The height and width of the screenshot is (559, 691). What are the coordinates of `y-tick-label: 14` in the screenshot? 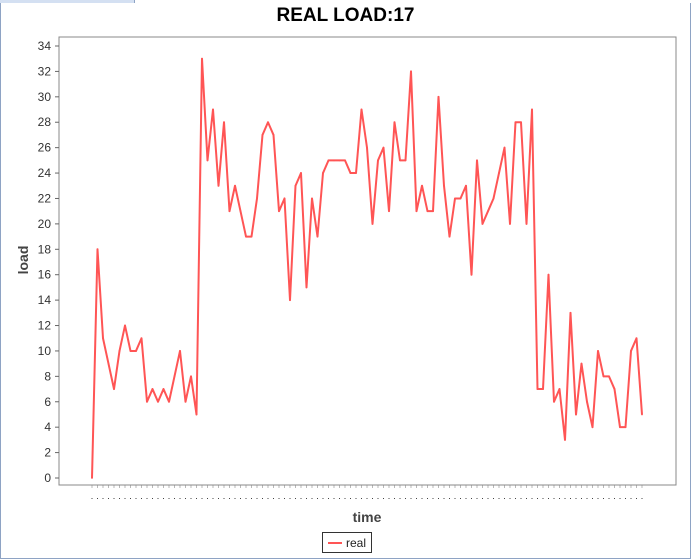 It's located at (45, 300).